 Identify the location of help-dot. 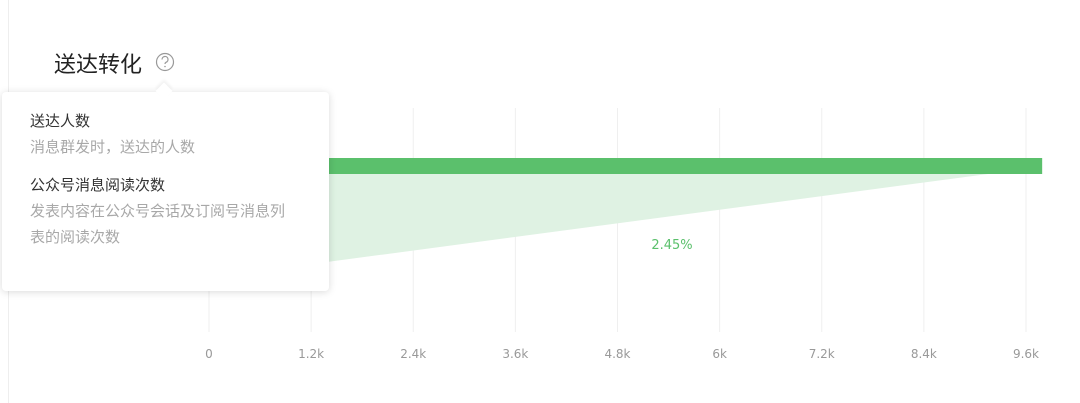
(165, 66).